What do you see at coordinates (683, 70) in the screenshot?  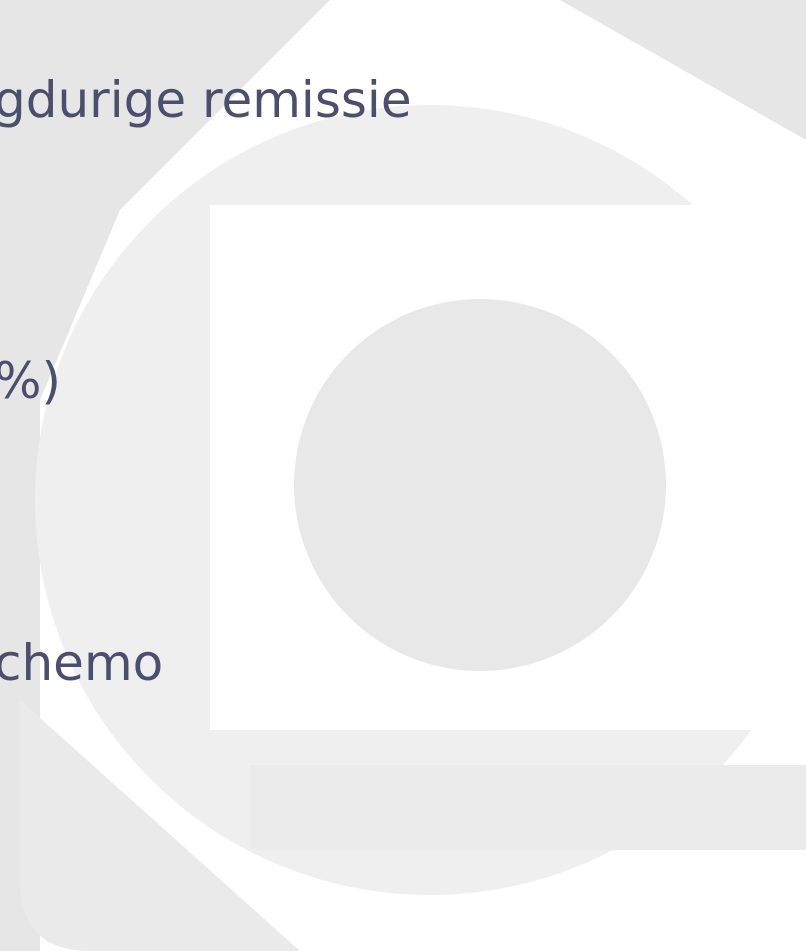 I see `top-right-corner` at bounding box center [683, 70].